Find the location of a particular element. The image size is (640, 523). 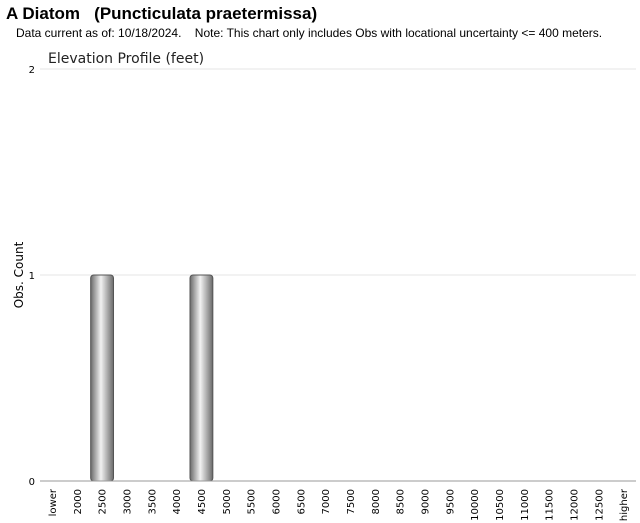

x-tick-label: 4500 is located at coordinates (202, 501).